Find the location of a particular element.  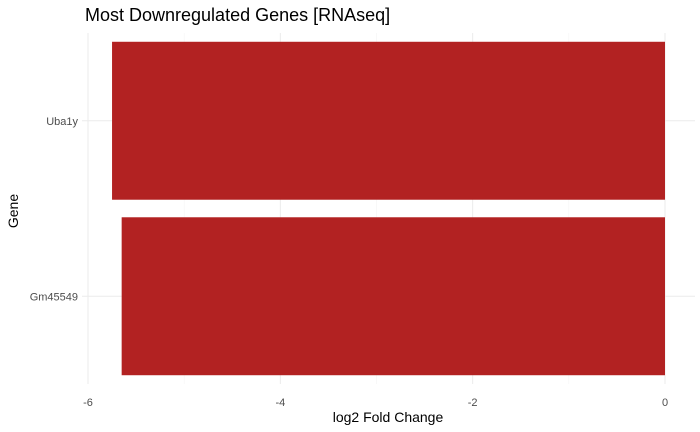

y-tick-labels: Uba1y Gm45549 is located at coordinates (54, 210).